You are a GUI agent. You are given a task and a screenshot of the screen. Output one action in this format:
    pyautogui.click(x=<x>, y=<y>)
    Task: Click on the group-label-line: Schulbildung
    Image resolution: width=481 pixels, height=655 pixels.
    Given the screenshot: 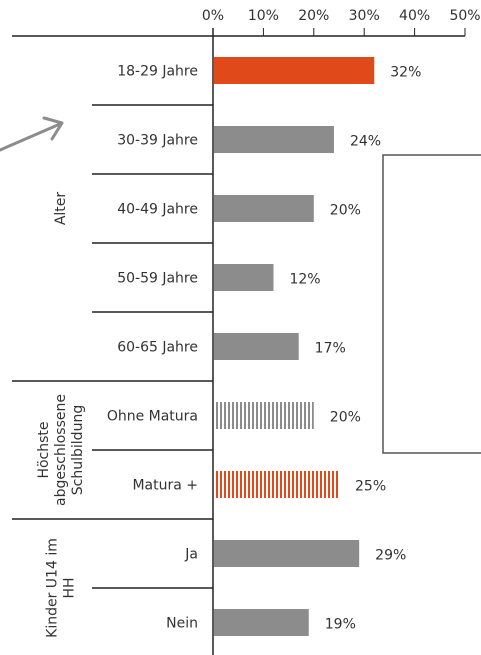 What is the action you would take?
    pyautogui.click(x=78, y=450)
    